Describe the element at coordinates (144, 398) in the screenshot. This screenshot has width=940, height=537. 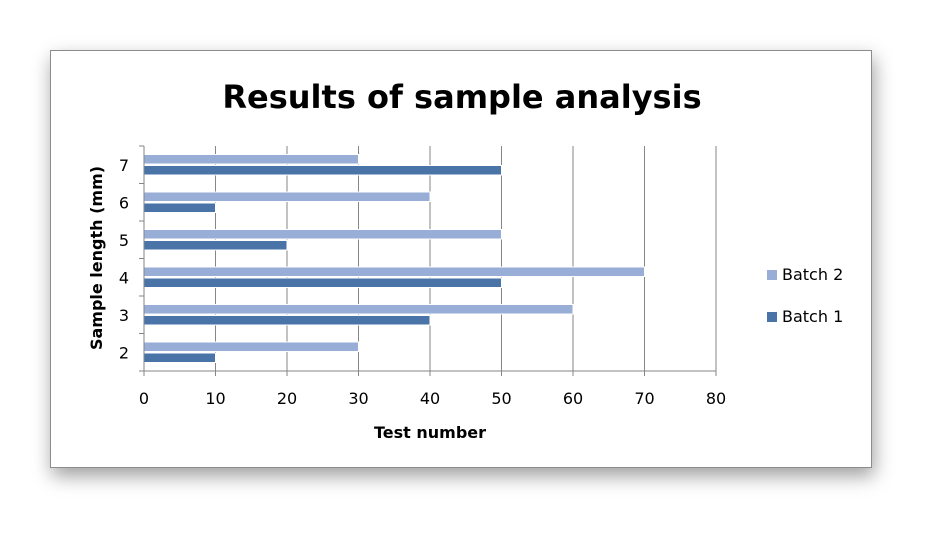
I see `x-tick-label: 0` at that location.